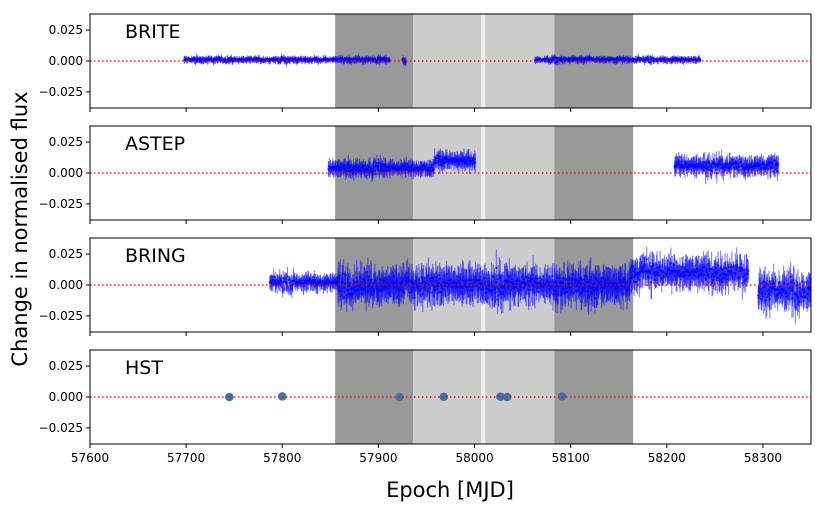 This screenshot has width=831, height=511. Describe the element at coordinates (155, 144) in the screenshot. I see `panel-title-astep: ASTEP` at that location.